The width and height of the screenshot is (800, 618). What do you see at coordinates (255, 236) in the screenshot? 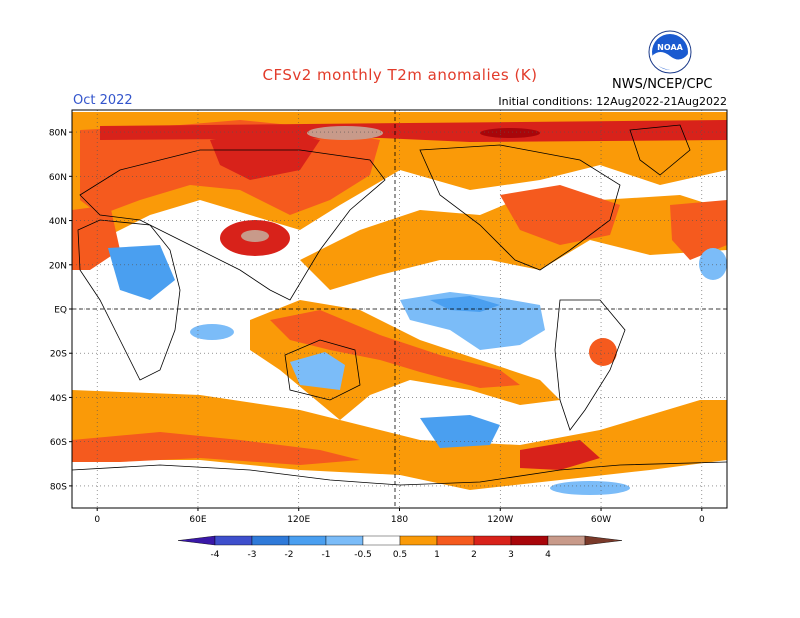
I see `anomaly-extreme-tibet` at bounding box center [255, 236].